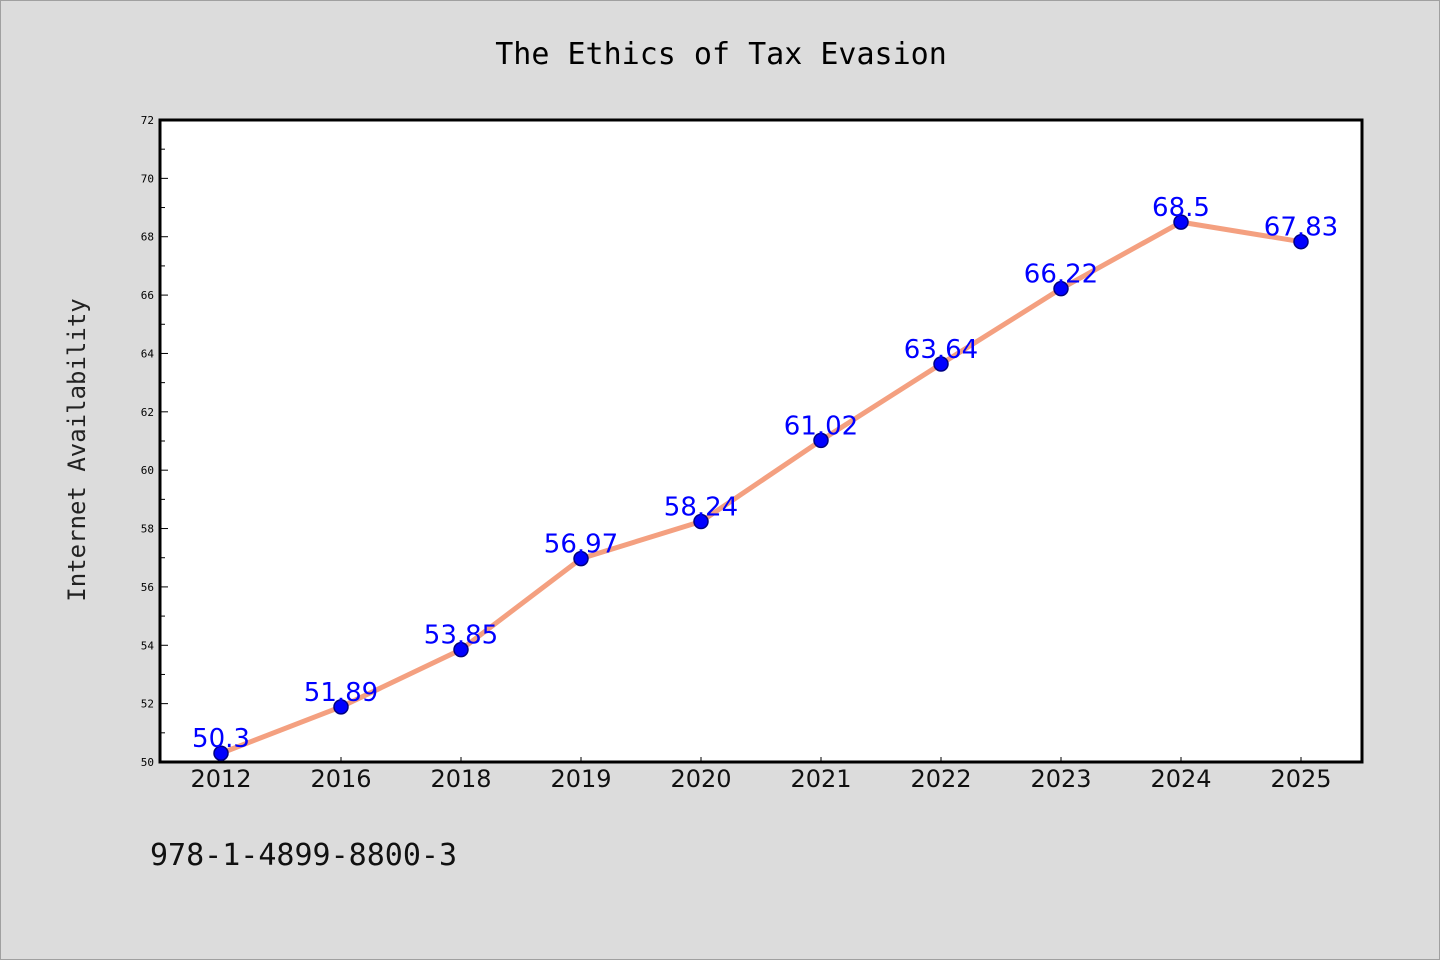 This screenshot has height=960, width=1440. I want to click on y-tick-label: 50, so click(147, 762).